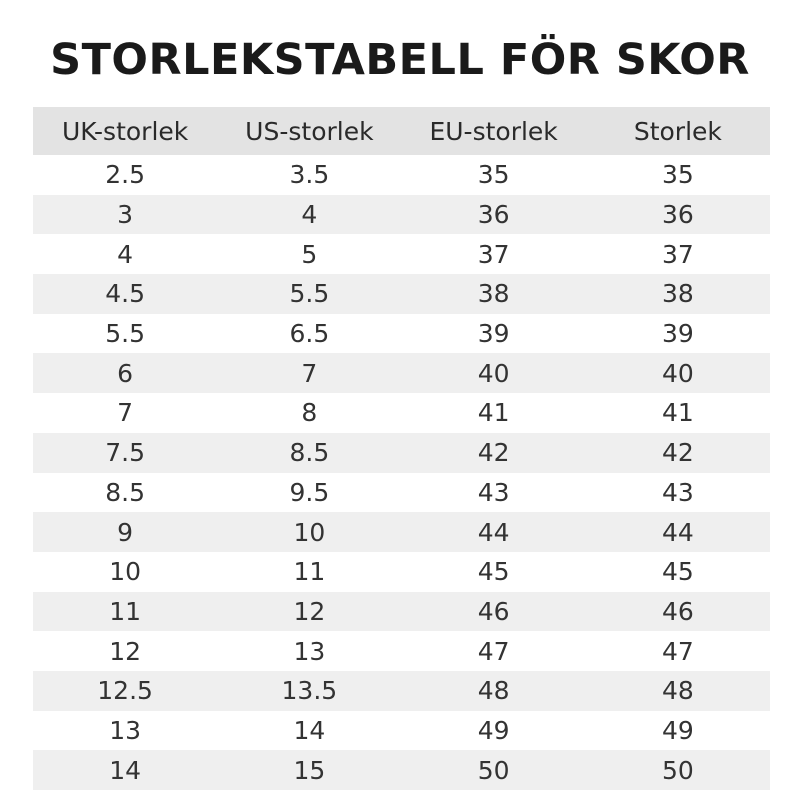 The height and width of the screenshot is (800, 800). I want to click on table-cell: 13.5, so click(309, 690).